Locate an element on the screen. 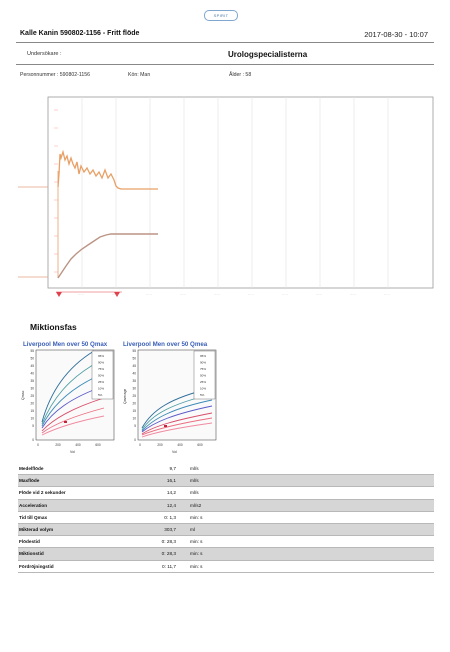 This screenshot has height=652, width=450. svg-text: 55 is located at coordinates (134, 351).